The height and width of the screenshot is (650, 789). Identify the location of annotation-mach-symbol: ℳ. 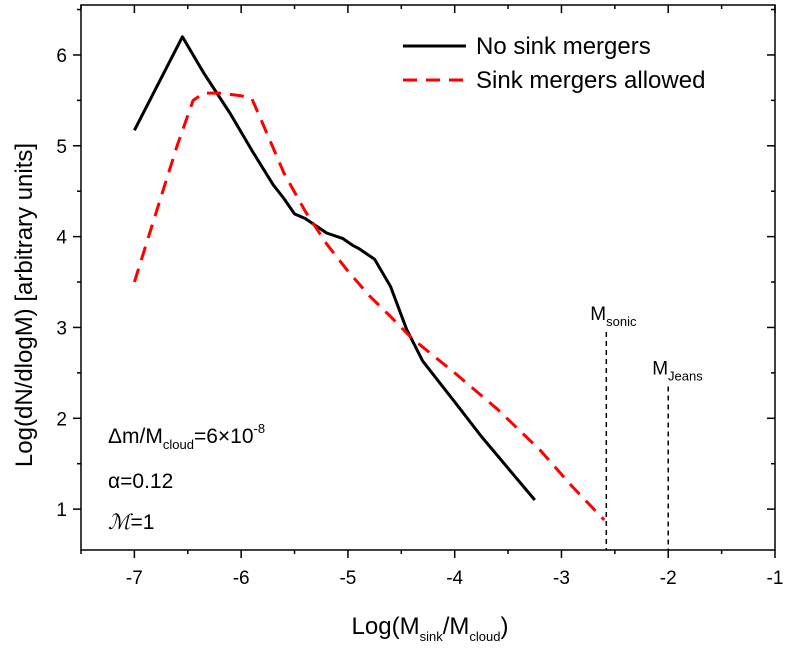
(121, 522).